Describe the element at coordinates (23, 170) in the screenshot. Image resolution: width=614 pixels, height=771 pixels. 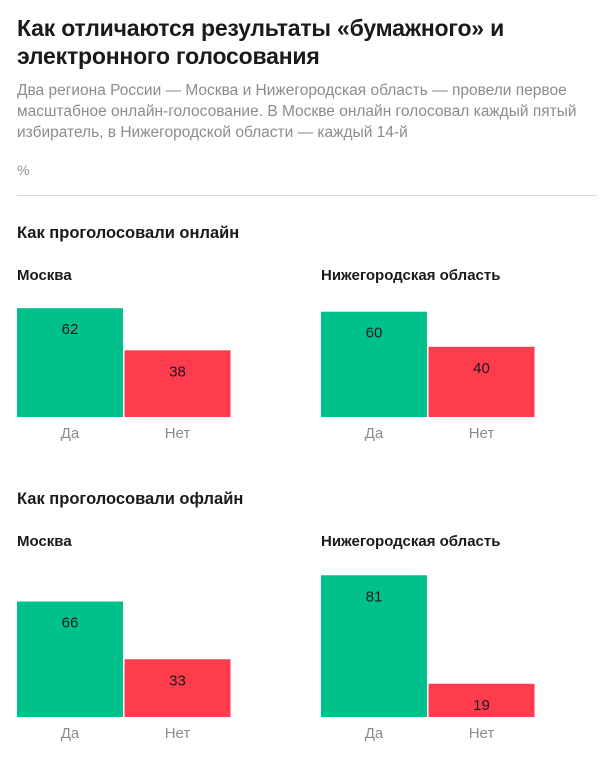
I see `unit-label: %` at that location.